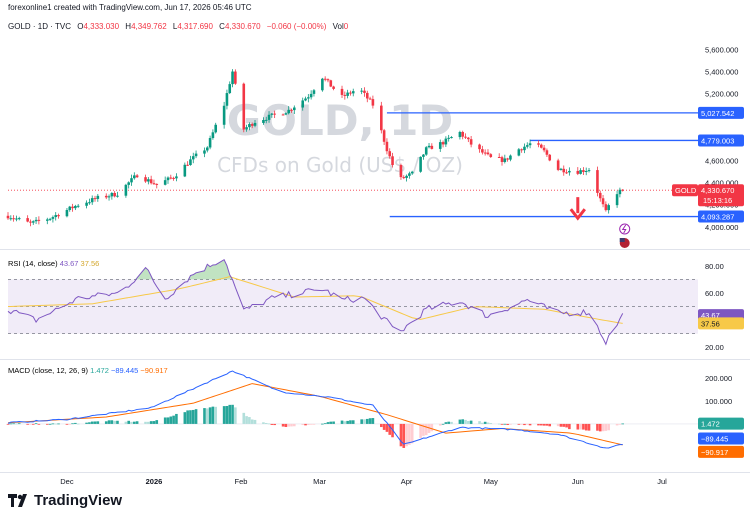 This screenshot has height=521, width=750. What do you see at coordinates (153, 370) in the screenshot?
I see `macd-signal-value: −90.917` at bounding box center [153, 370].